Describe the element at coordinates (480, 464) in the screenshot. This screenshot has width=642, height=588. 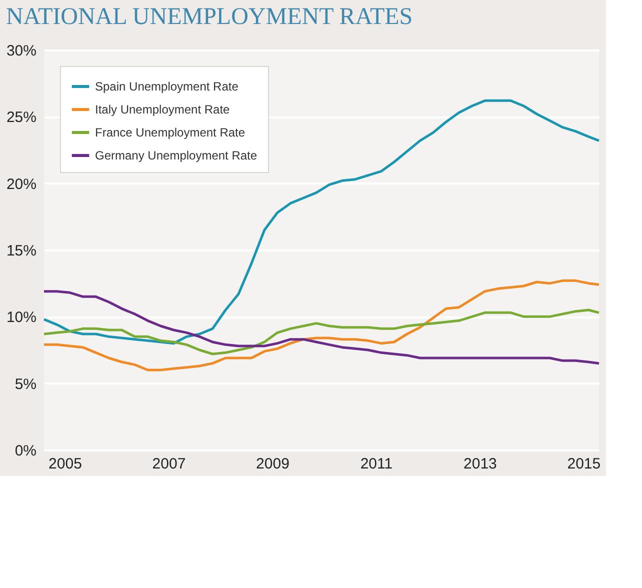
I see `x-tick-label: 2013` at that location.